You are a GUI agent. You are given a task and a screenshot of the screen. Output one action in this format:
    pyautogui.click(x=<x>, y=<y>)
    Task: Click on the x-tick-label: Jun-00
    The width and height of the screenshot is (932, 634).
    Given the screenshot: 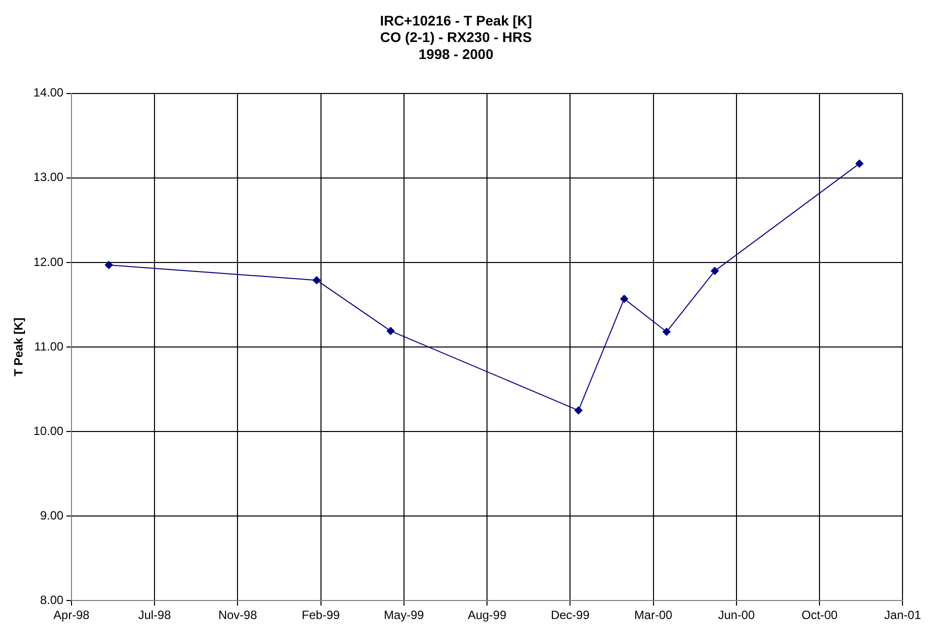 What is the action you would take?
    pyautogui.click(x=737, y=615)
    